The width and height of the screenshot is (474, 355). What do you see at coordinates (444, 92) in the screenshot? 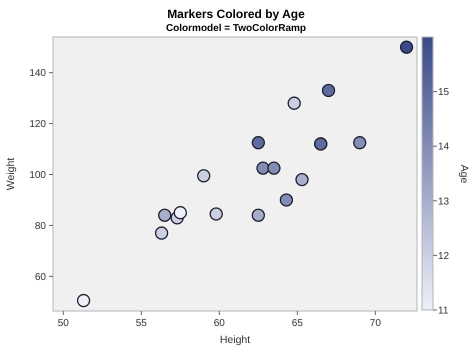
I see `color-bar-label: 15` at bounding box center [444, 92].